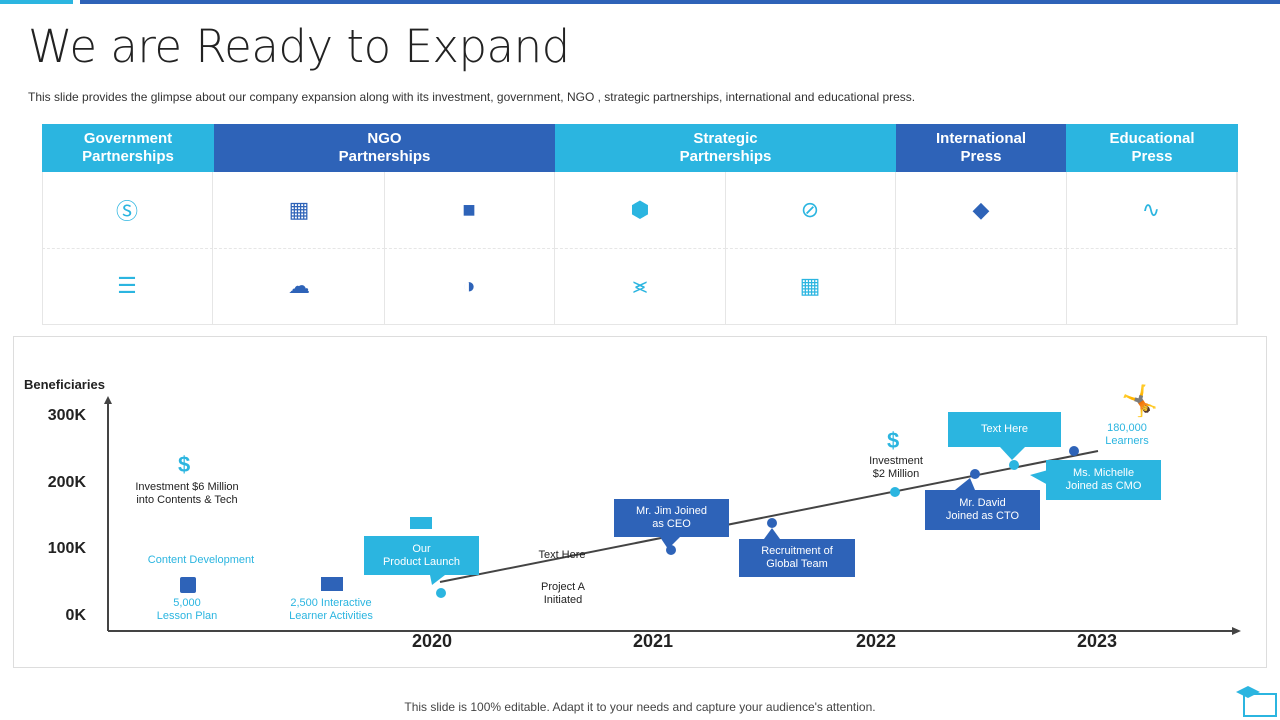 The width and height of the screenshot is (1280, 720). I want to click on accent-bar-blue, so click(680, 2).